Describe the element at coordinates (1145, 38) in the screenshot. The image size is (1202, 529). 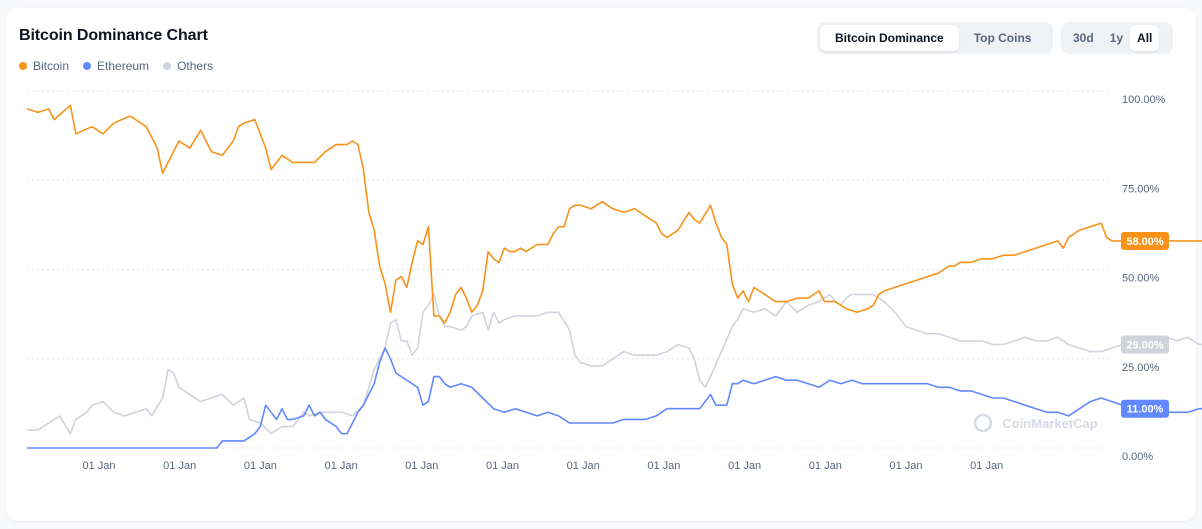
I see `range-all-button: All` at that location.